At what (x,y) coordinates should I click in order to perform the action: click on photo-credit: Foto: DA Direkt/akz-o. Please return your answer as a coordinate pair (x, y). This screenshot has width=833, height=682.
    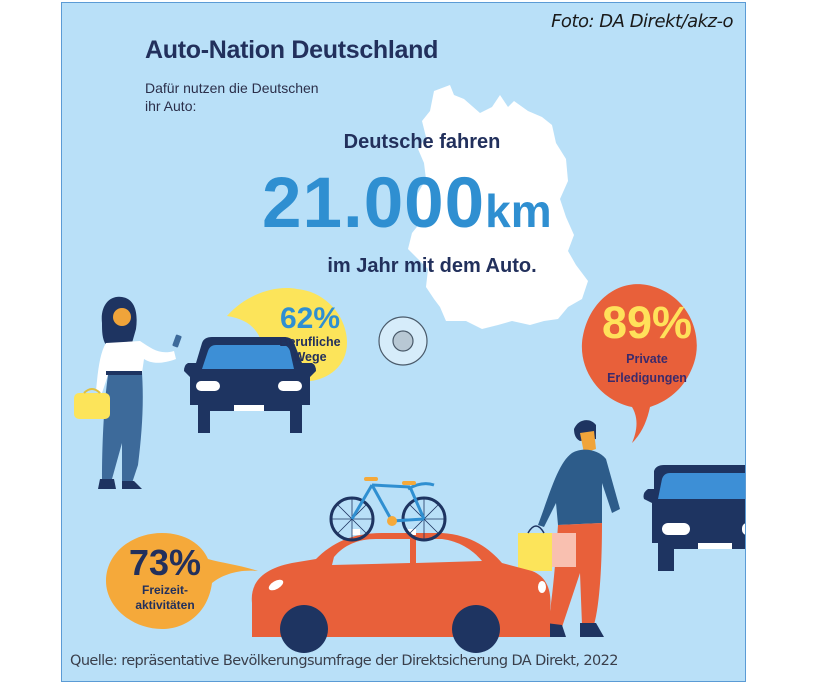
    Looking at the image, I should click on (642, 21).